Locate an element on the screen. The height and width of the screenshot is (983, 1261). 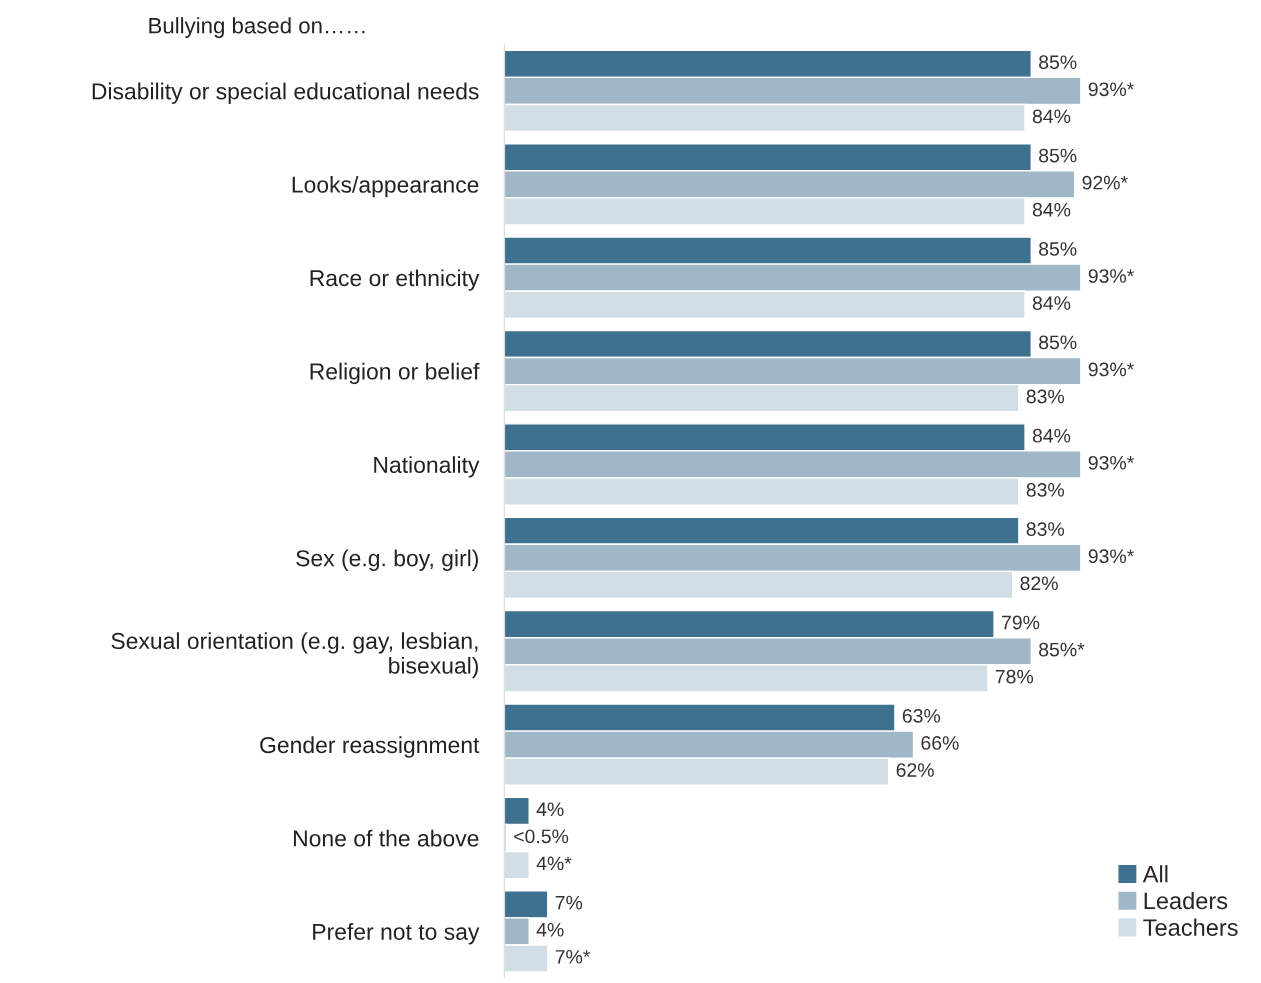
data-label: 7% is located at coordinates (569, 902).